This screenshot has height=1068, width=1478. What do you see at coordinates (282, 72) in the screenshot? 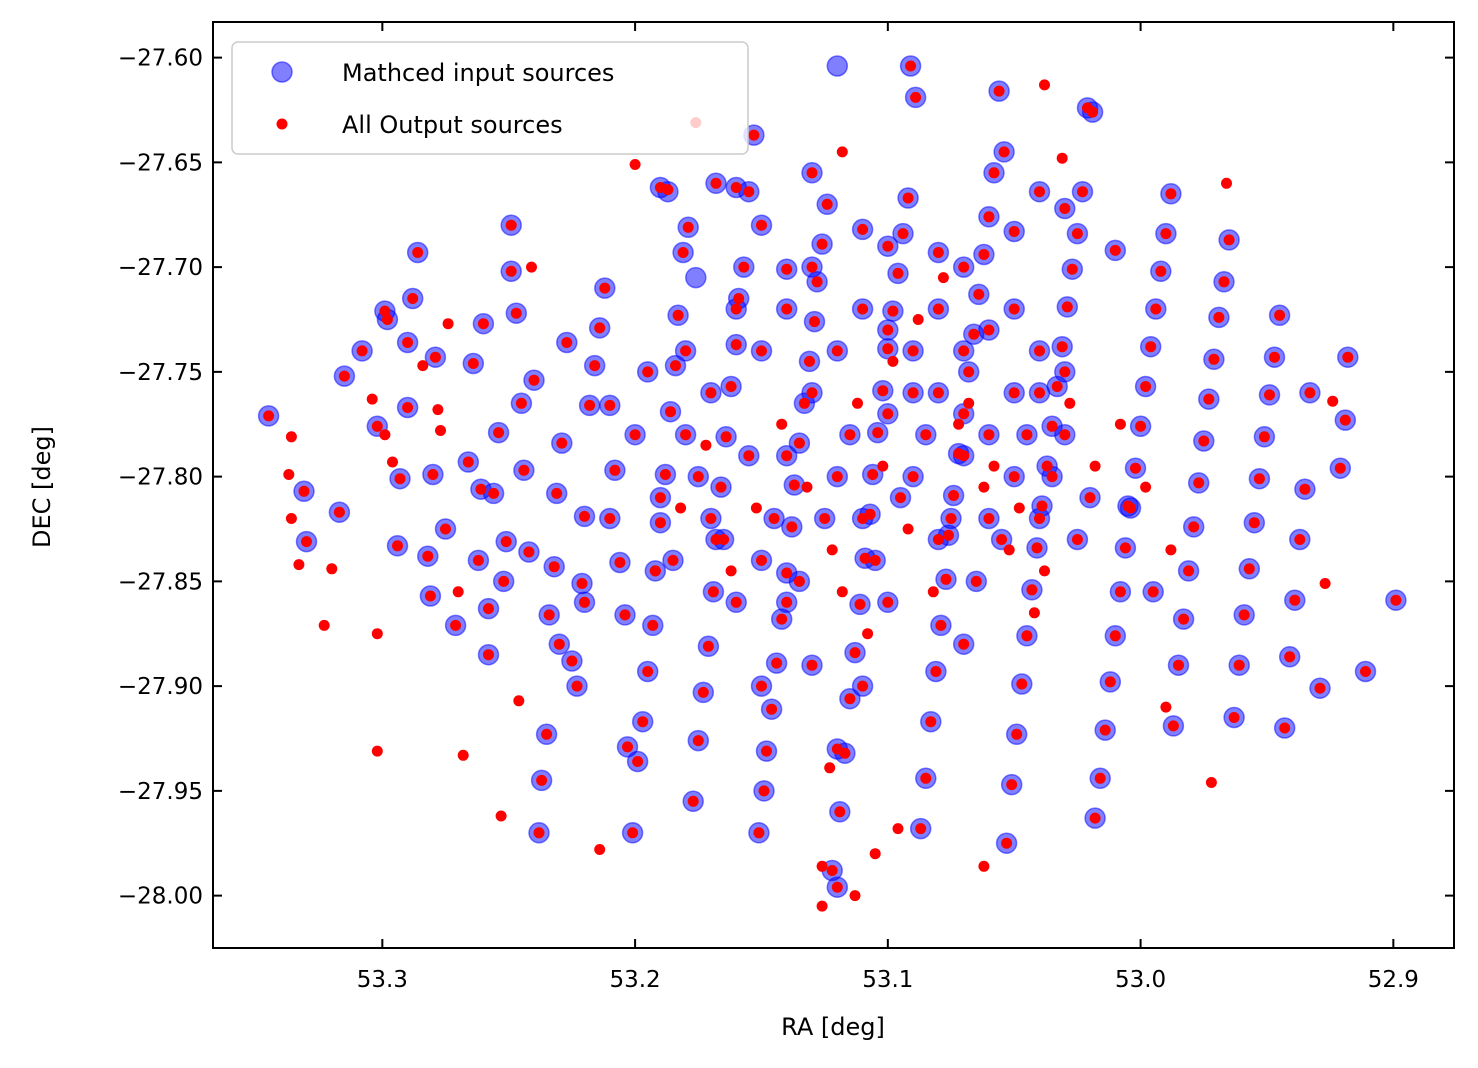
I see `legend-marker-matched` at bounding box center [282, 72].